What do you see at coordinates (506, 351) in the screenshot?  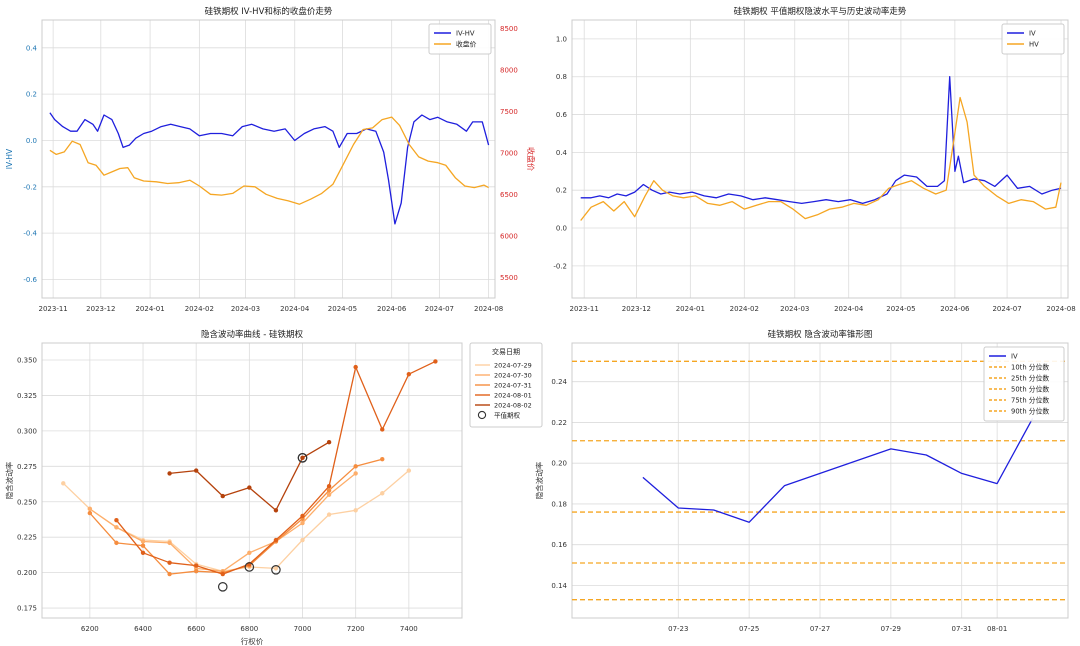 I see `legend-title: 交易日期` at bounding box center [506, 351].